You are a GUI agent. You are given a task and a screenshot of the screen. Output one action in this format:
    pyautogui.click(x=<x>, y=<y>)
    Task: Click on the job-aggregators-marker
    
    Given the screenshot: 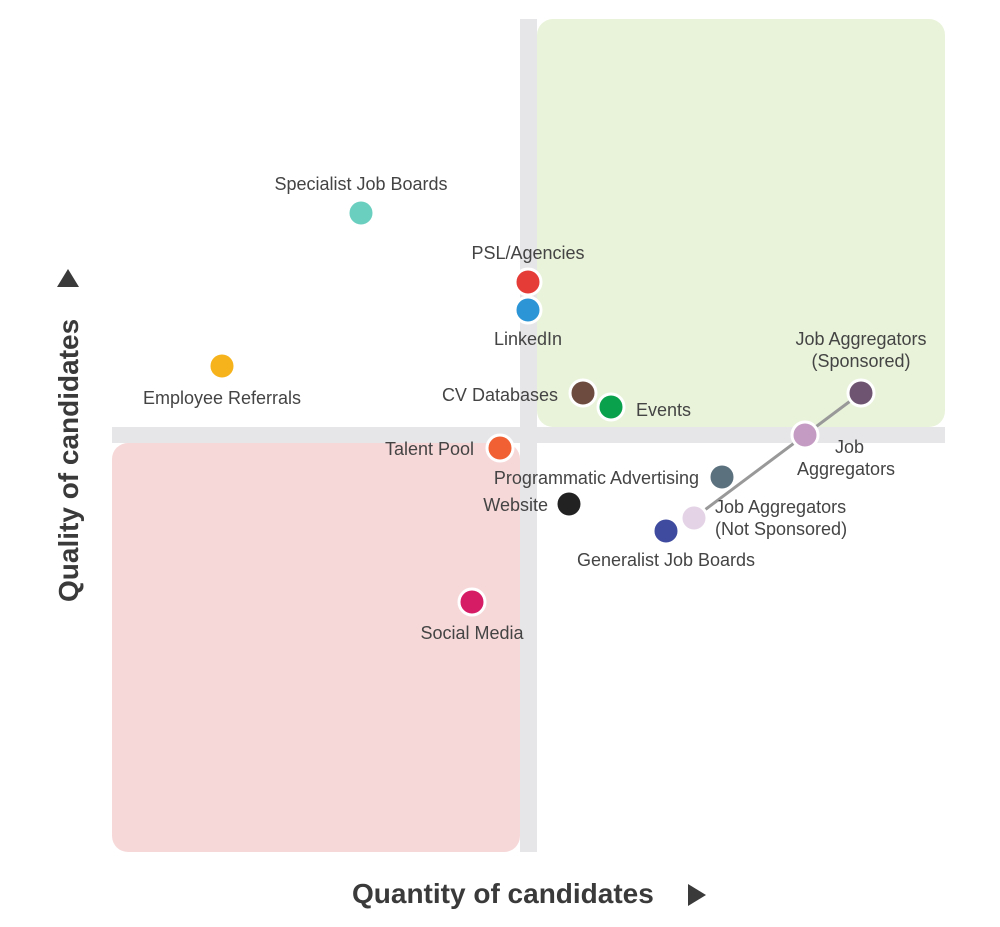 What is the action you would take?
    pyautogui.click(x=805, y=435)
    